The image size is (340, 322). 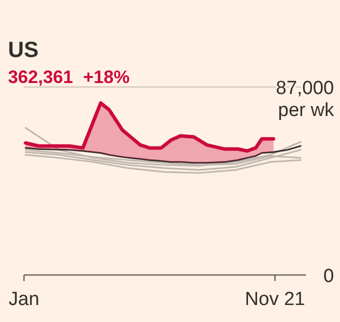 What do you see at coordinates (305, 88) in the screenshot?
I see `y-tick-label: 87,000` at bounding box center [305, 88].